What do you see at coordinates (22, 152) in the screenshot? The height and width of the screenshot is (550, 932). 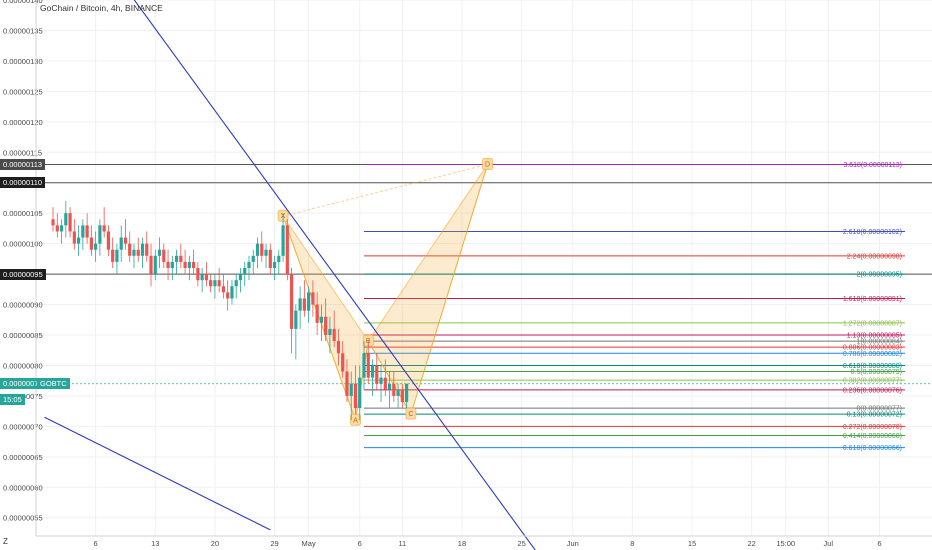 I see `y-tick-label: 0.00000115` at bounding box center [22, 152].